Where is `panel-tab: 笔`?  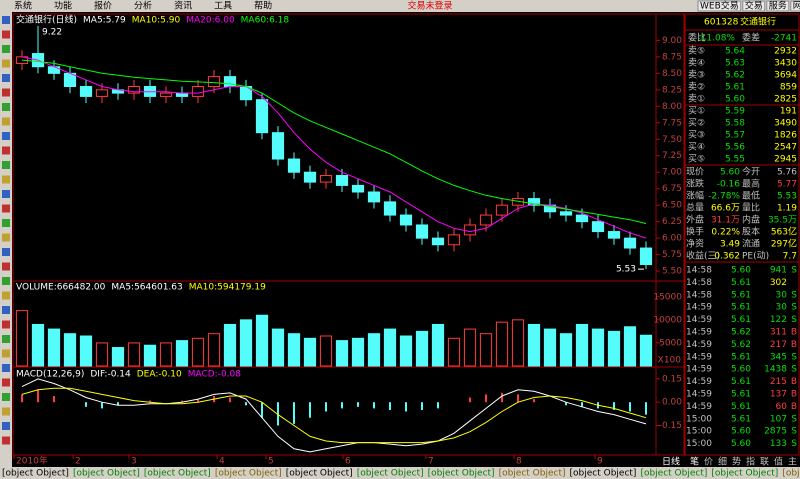
panel-tab: 笔 is located at coordinates (694, 462).